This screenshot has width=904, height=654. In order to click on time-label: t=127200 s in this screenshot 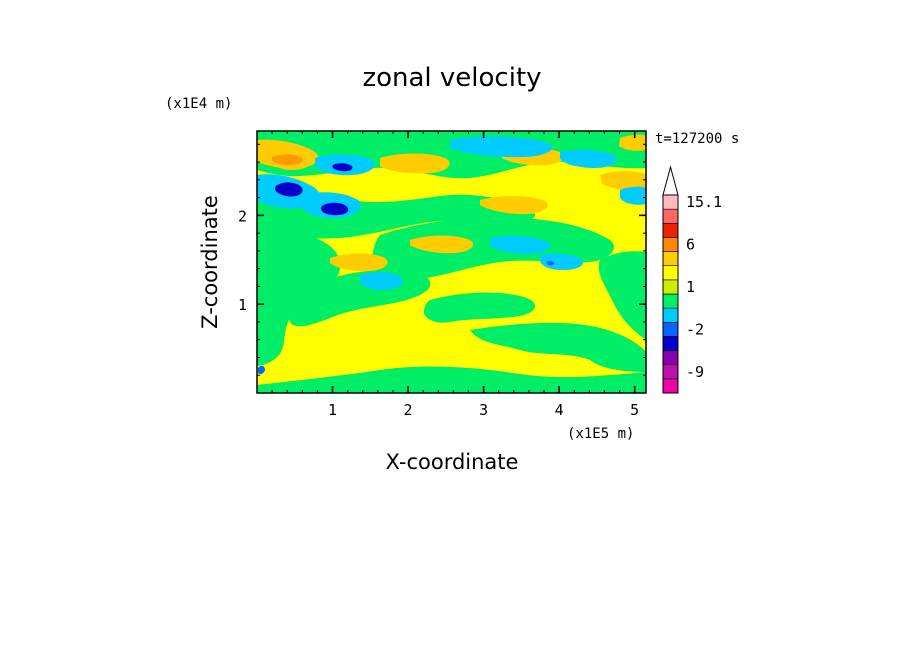, I will do `click(697, 139)`.